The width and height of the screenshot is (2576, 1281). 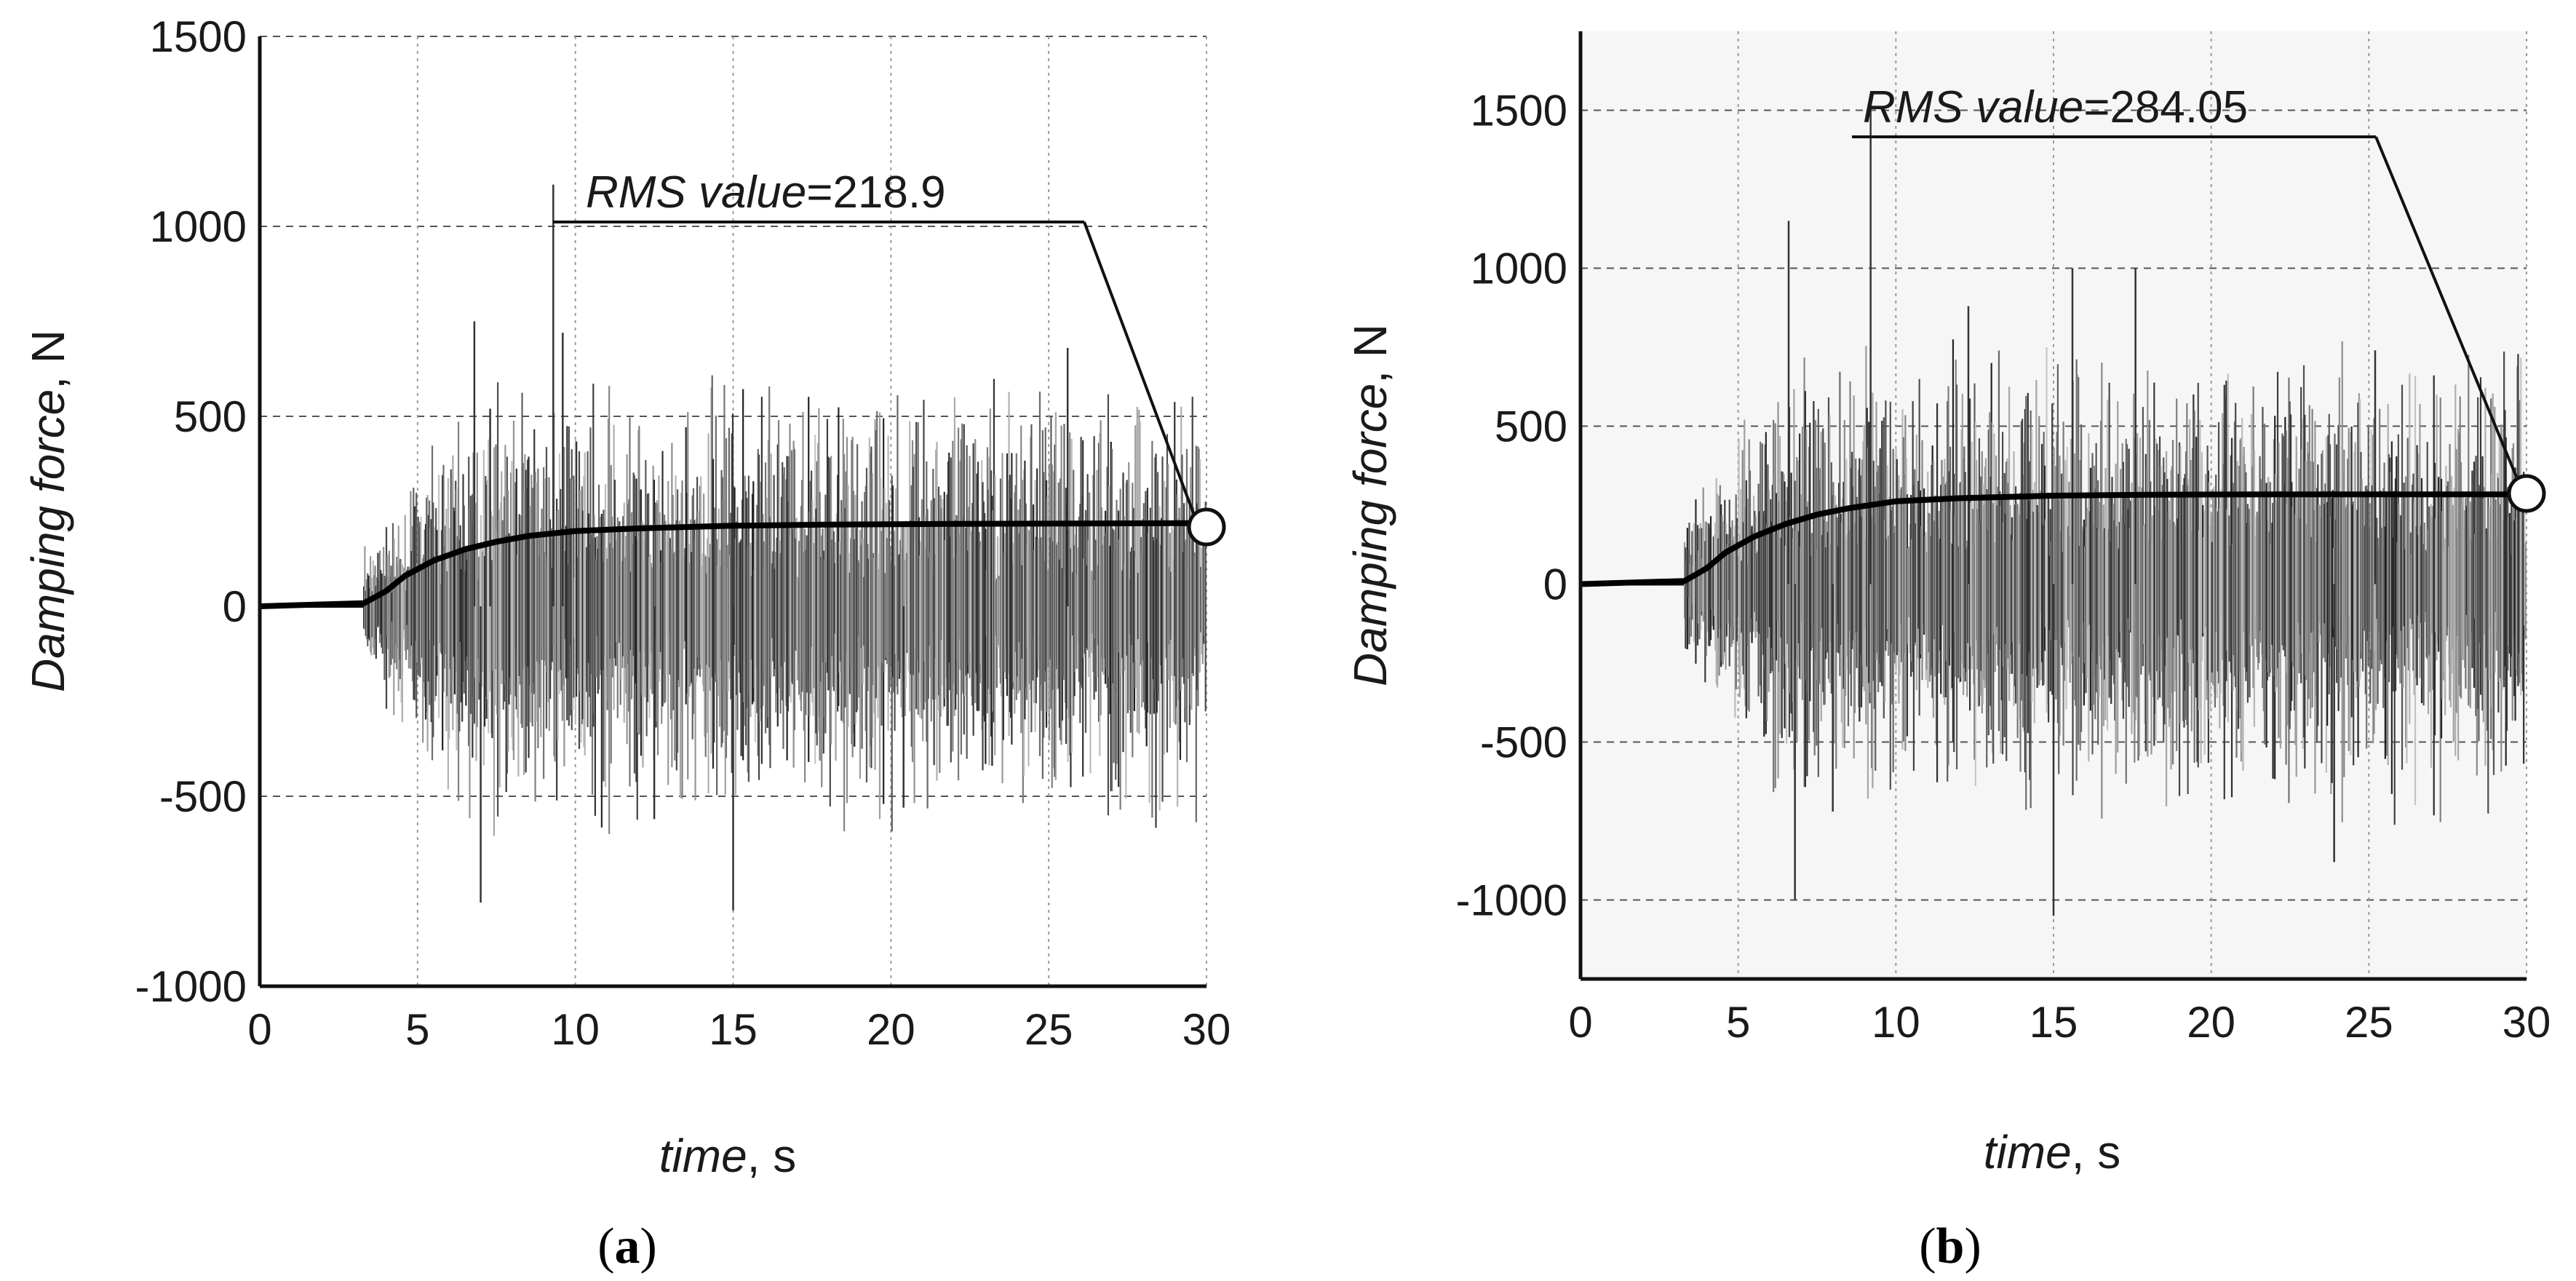 I want to click on rms-annotation-text: RMS value=218.9, so click(x=766, y=192).